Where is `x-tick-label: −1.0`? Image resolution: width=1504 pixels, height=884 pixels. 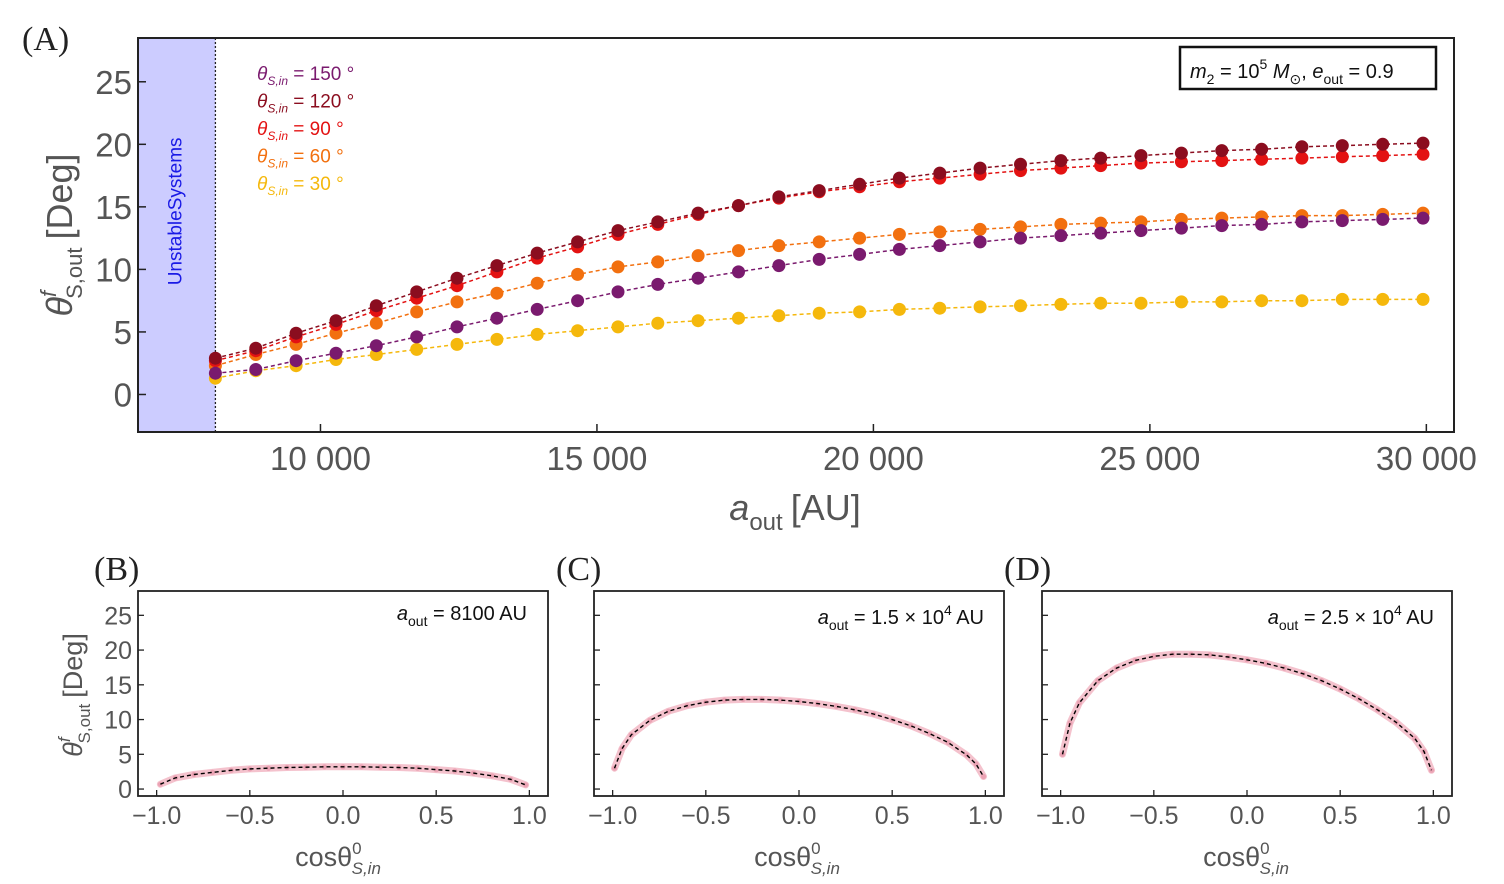
x-tick-label: −1.0 is located at coordinates (156, 816).